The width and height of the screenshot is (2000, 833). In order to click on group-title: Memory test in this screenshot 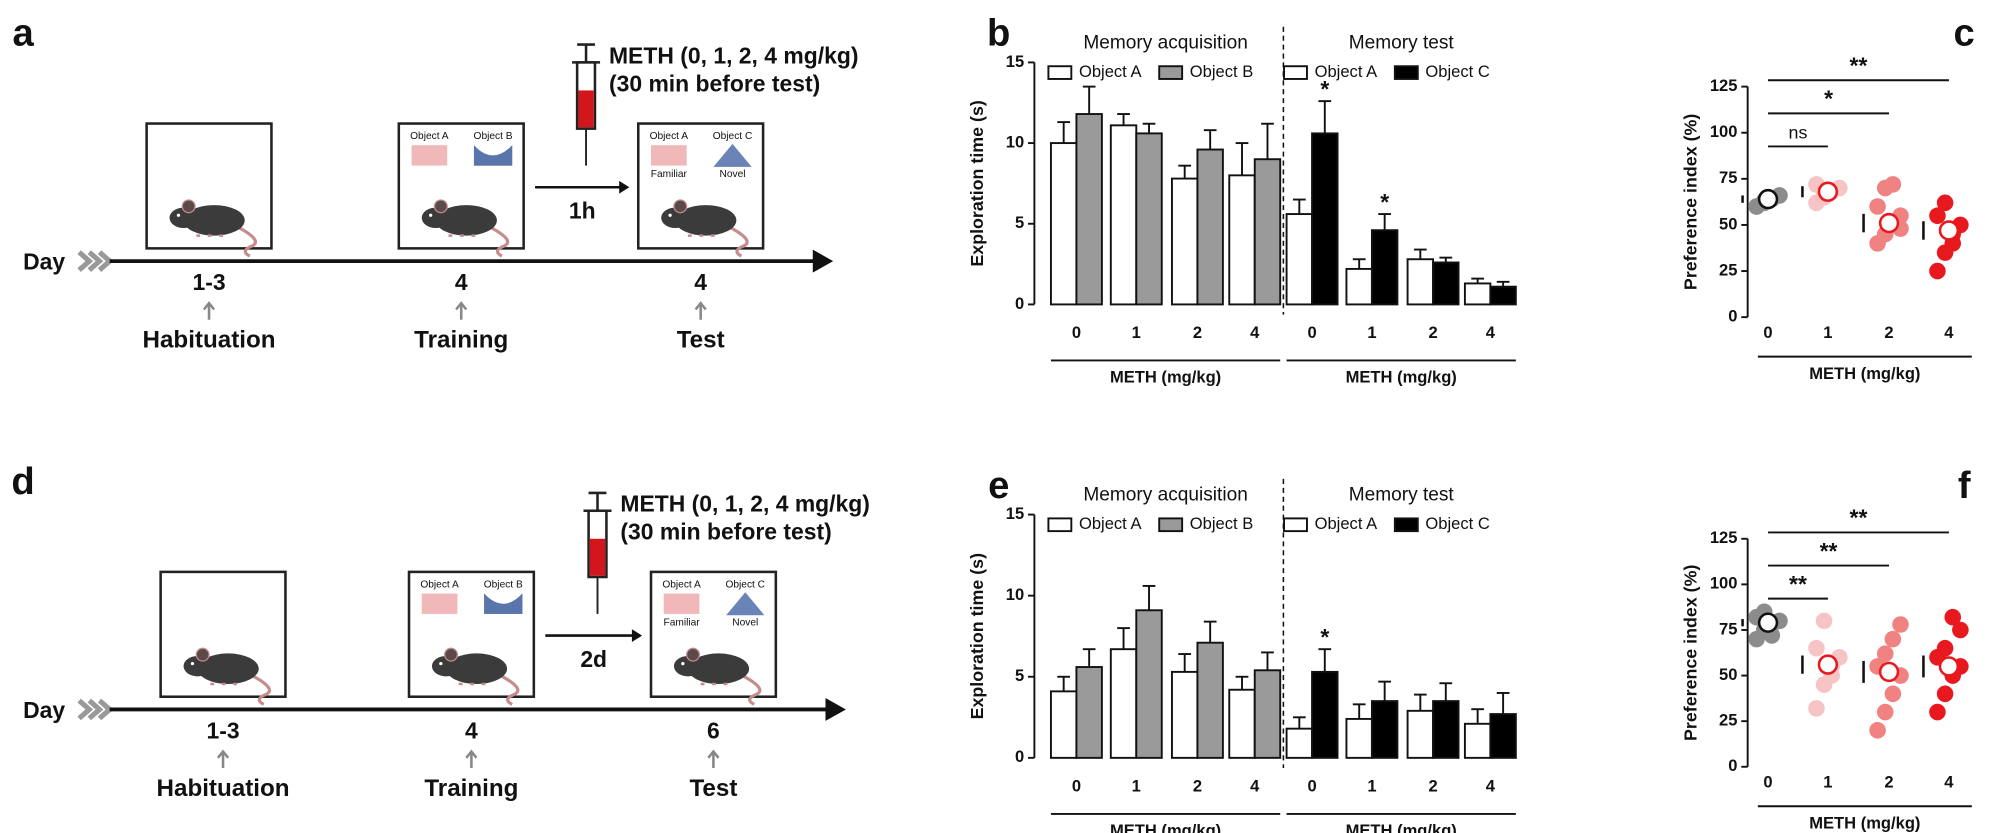, I will do `click(1402, 495)`.